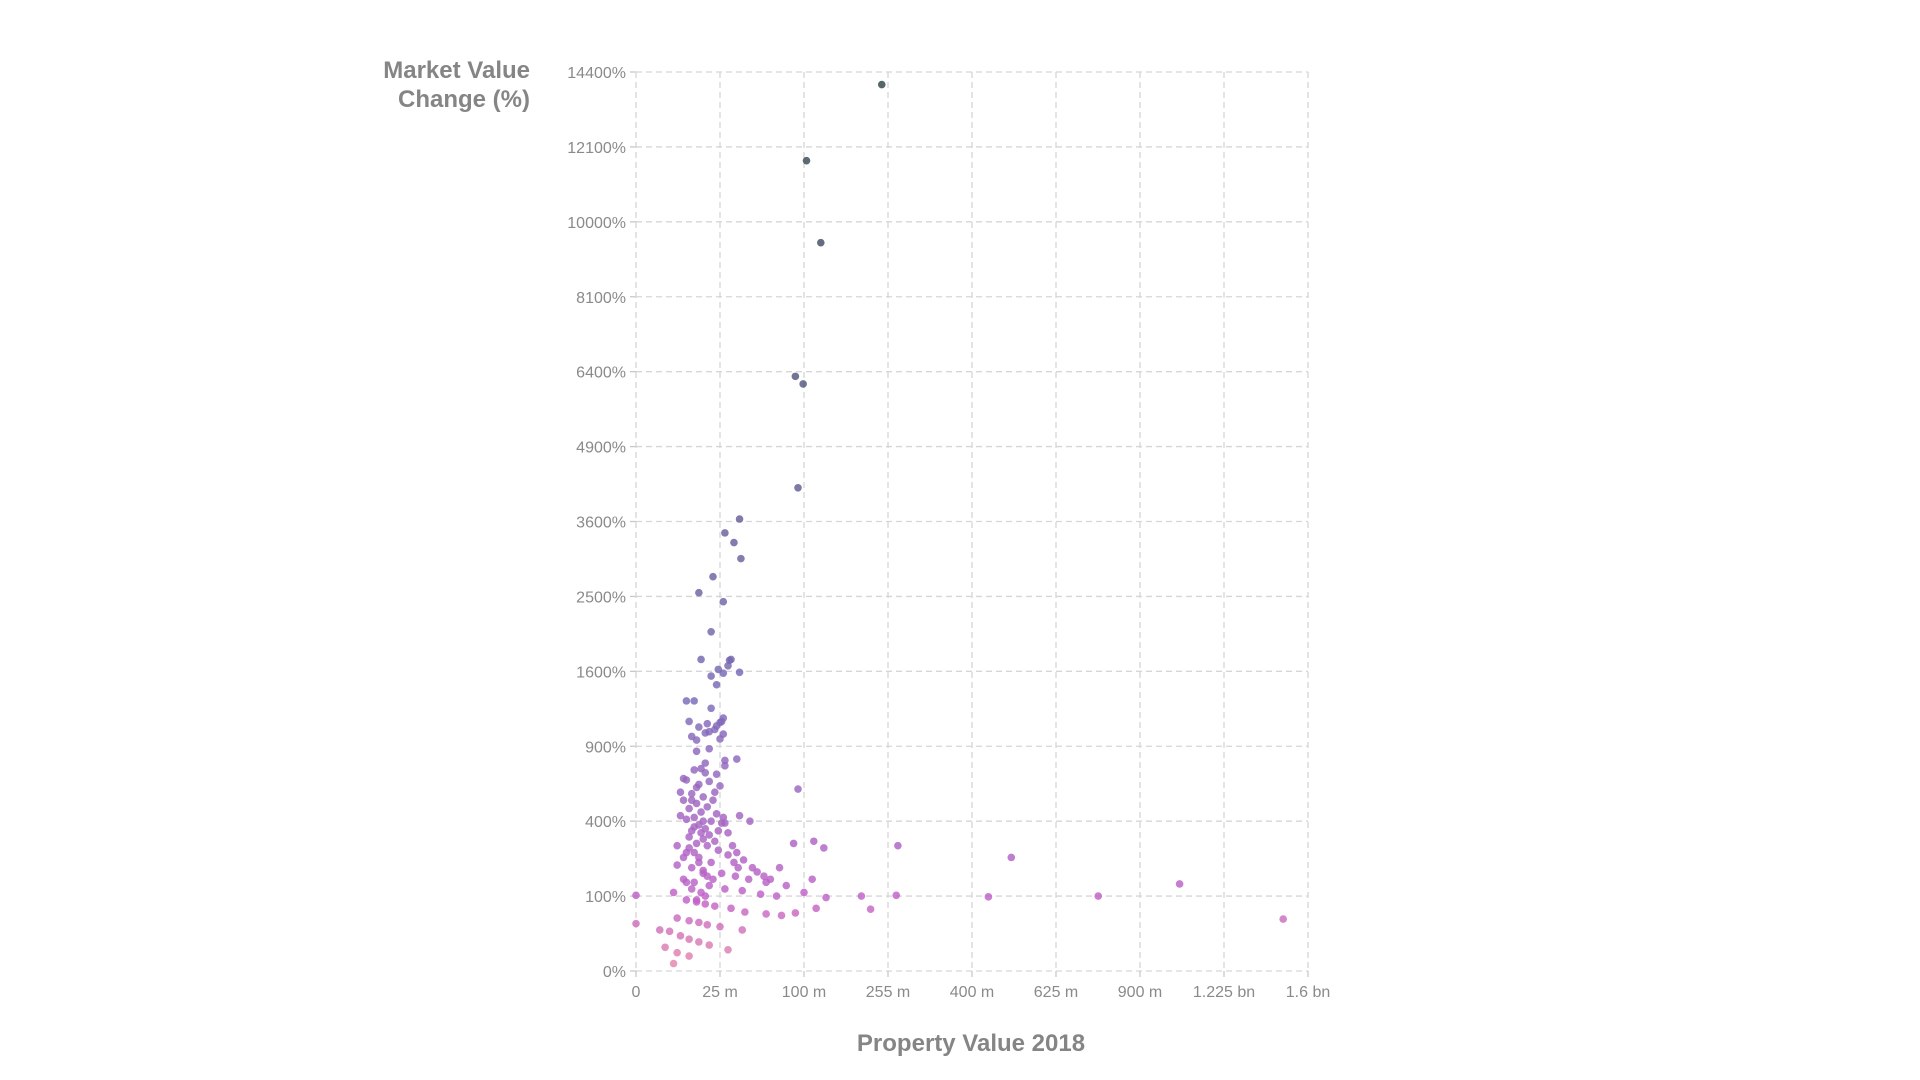  Describe the element at coordinates (601, 523) in the screenshot. I see `y-tick-label: 3600%` at that location.